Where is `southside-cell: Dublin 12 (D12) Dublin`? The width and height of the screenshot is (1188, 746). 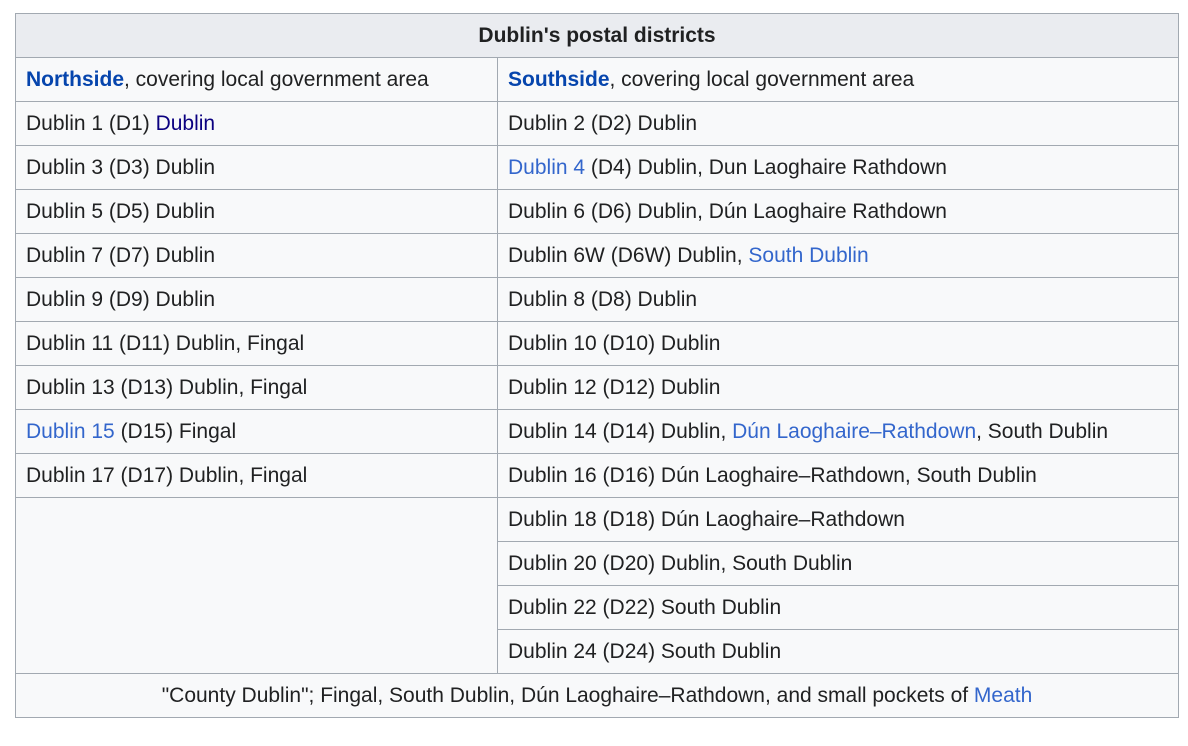
southside-cell: Dublin 12 (D12) Dublin is located at coordinates (838, 387).